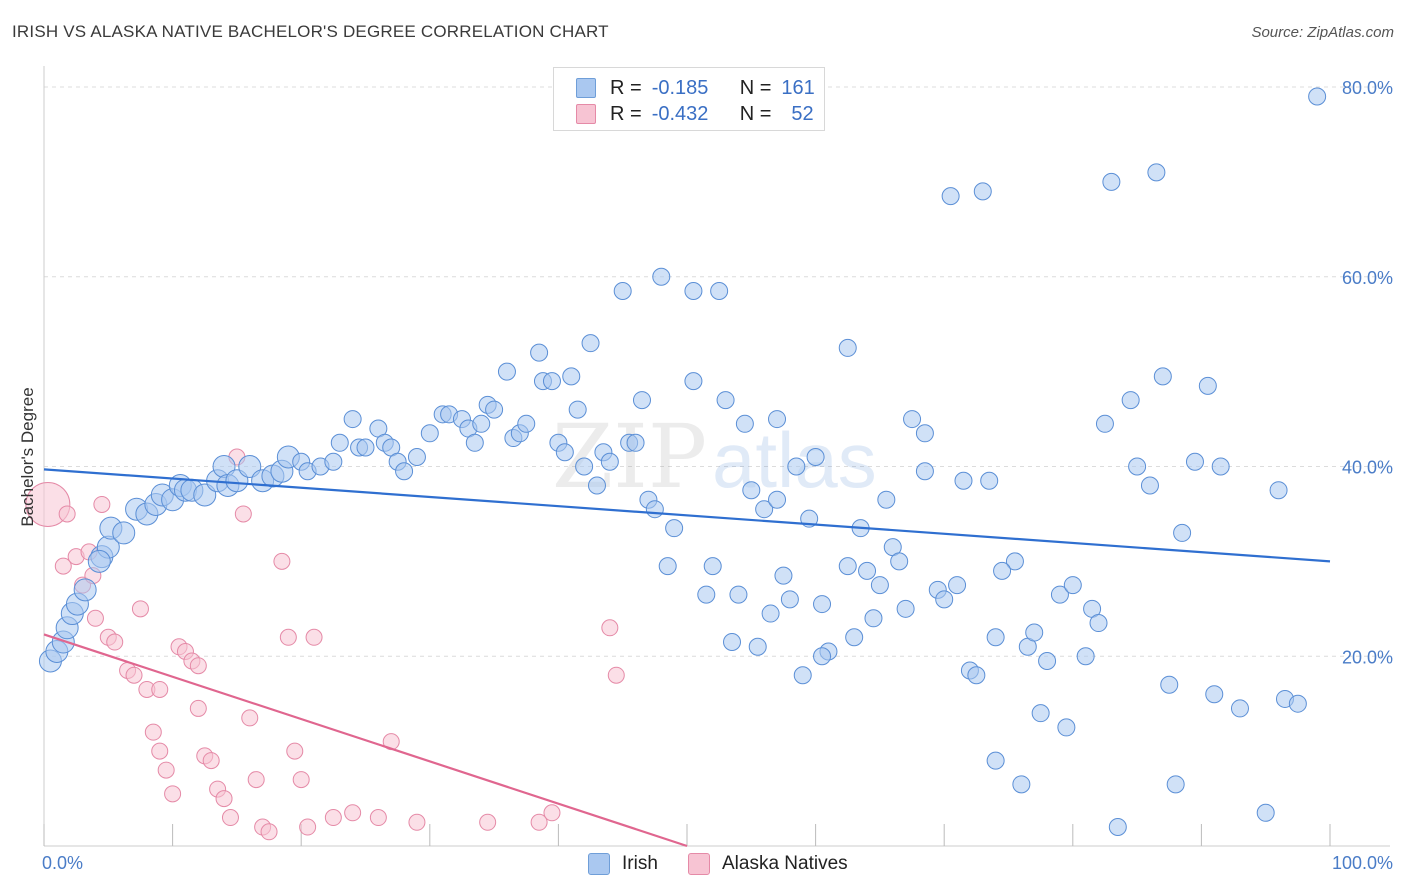  I want to click on x-tick-label: 0.0%, so click(62, 863).